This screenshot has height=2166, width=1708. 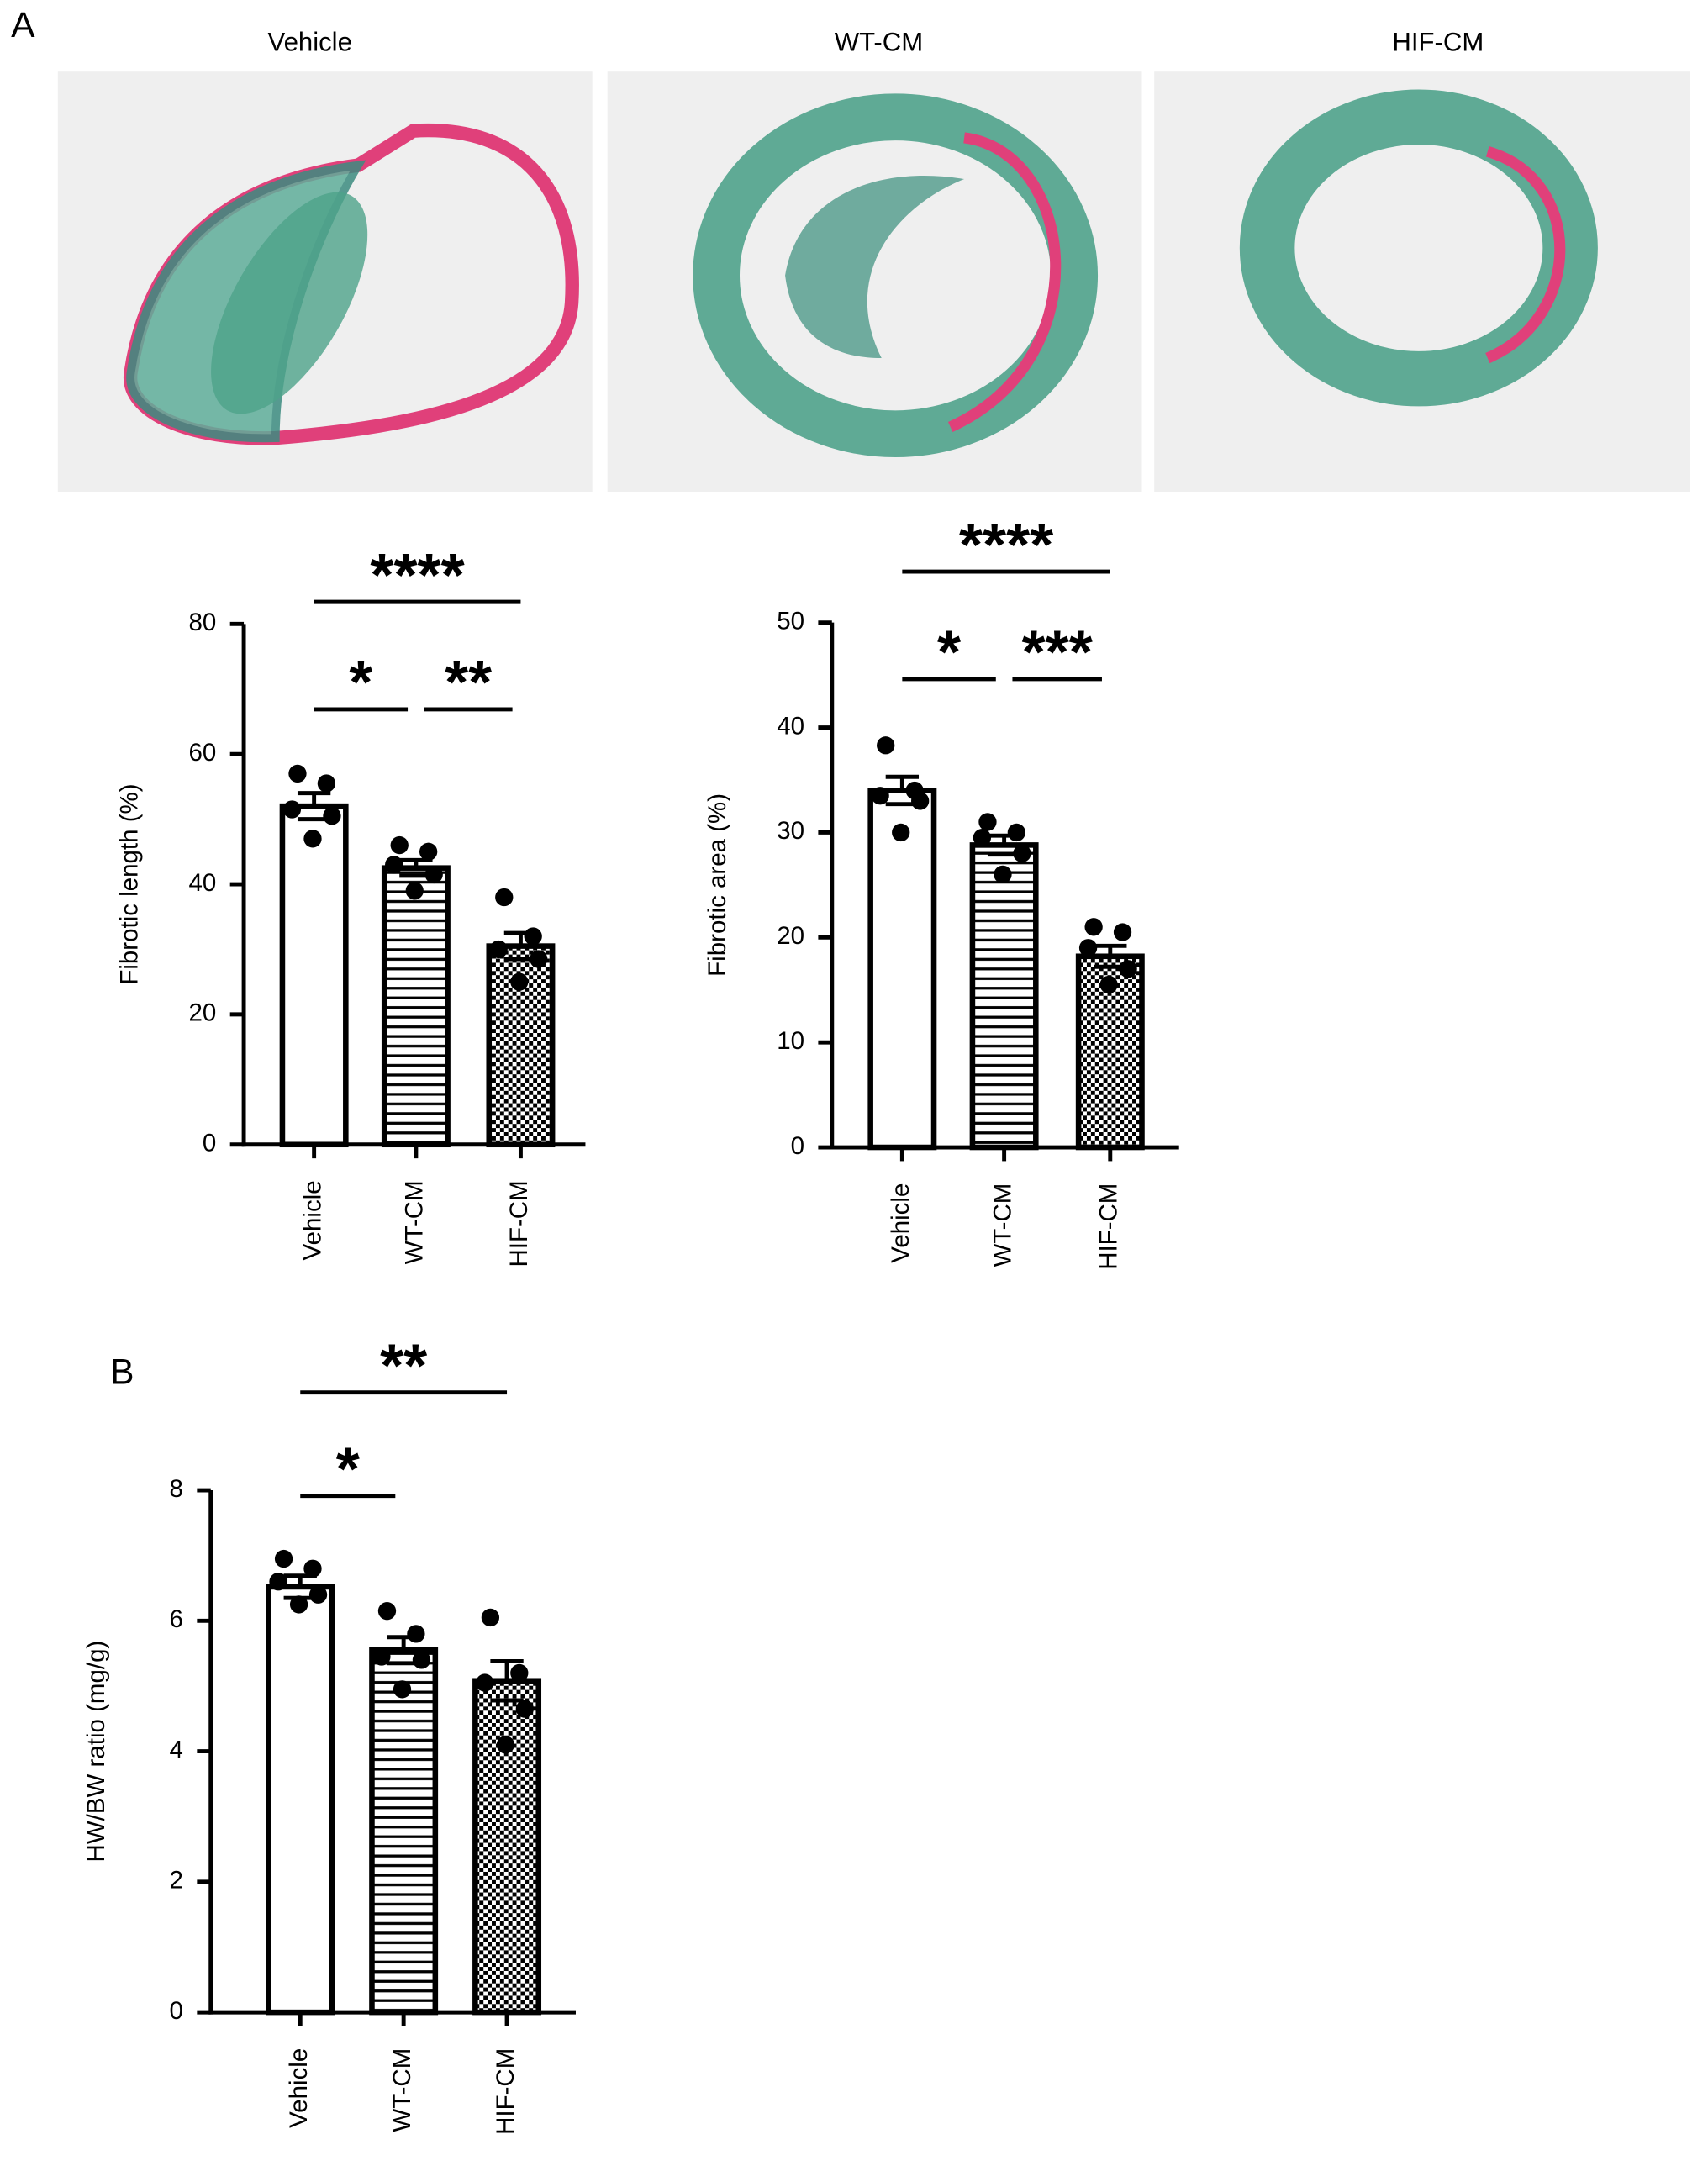 I want to click on y-tick-label: 10, so click(x=790, y=1041).